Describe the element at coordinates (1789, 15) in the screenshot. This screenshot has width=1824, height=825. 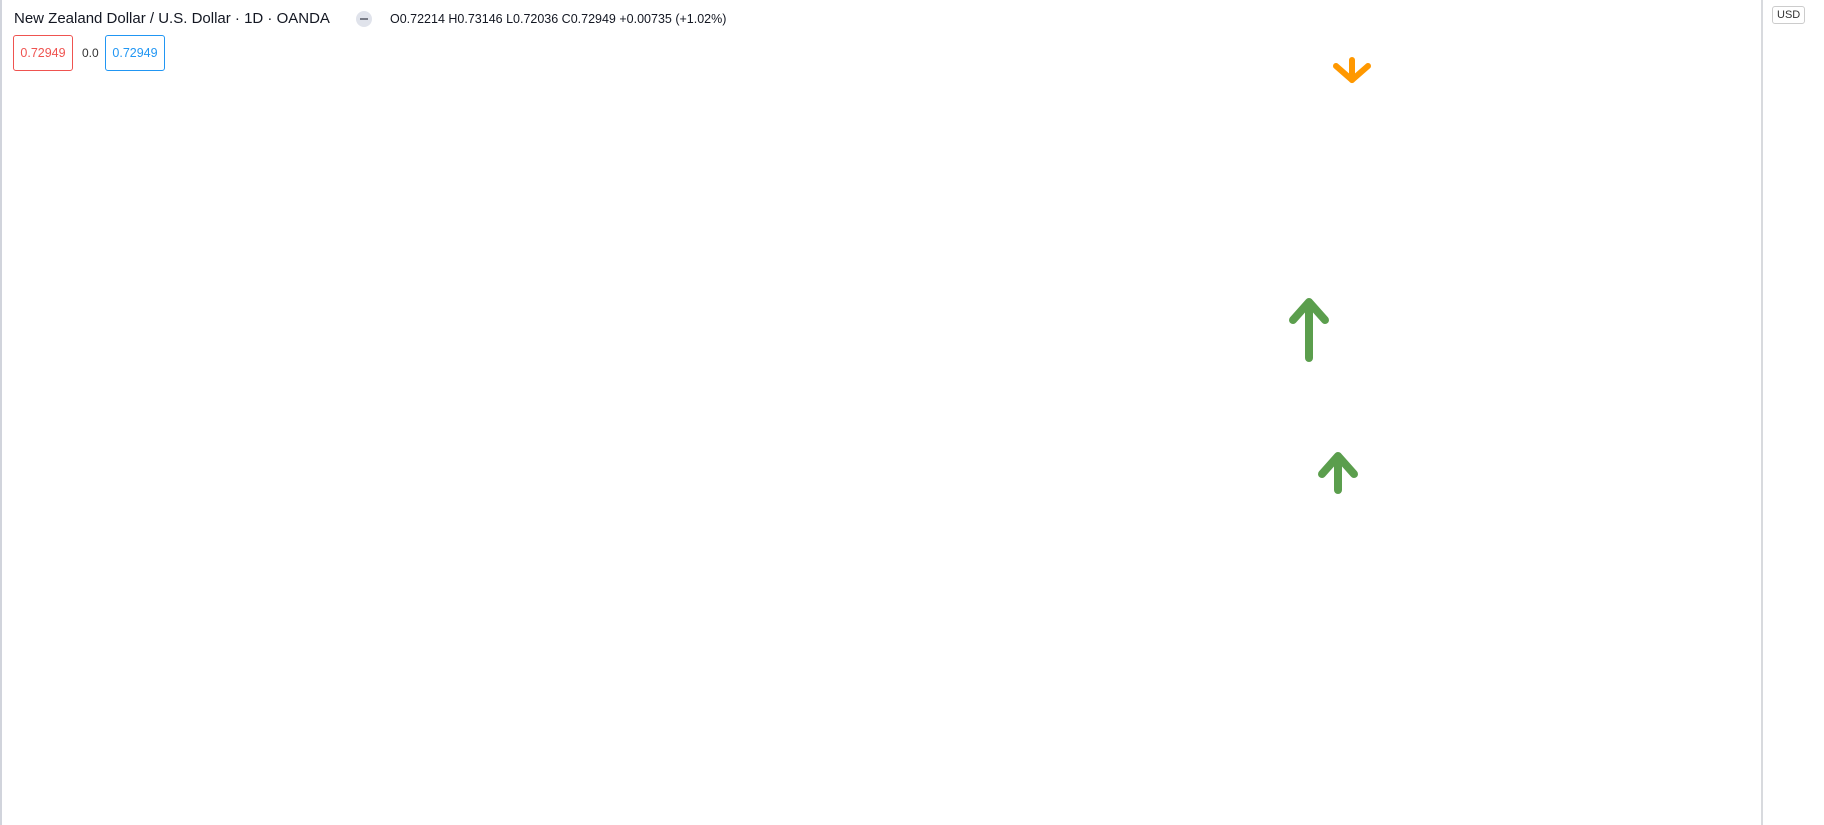
I see `currency-button: USD` at that location.